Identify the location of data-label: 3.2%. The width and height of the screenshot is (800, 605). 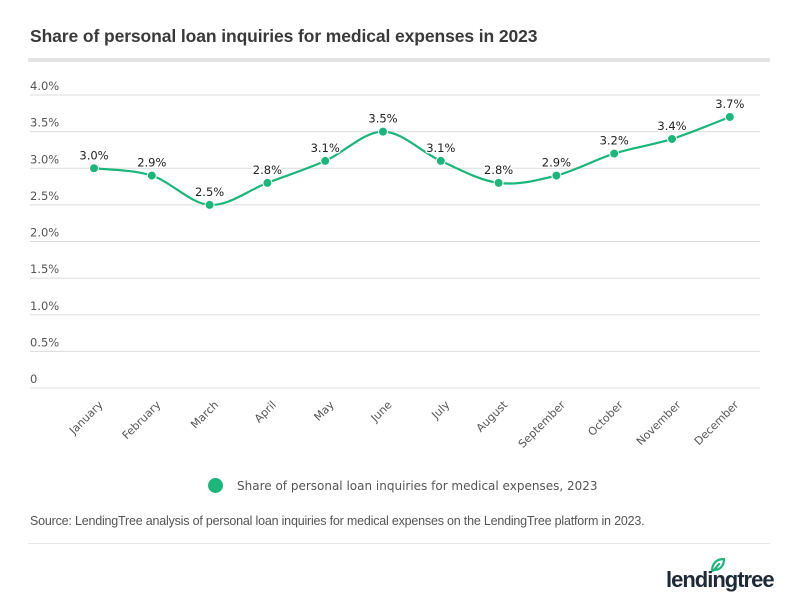
(614, 141).